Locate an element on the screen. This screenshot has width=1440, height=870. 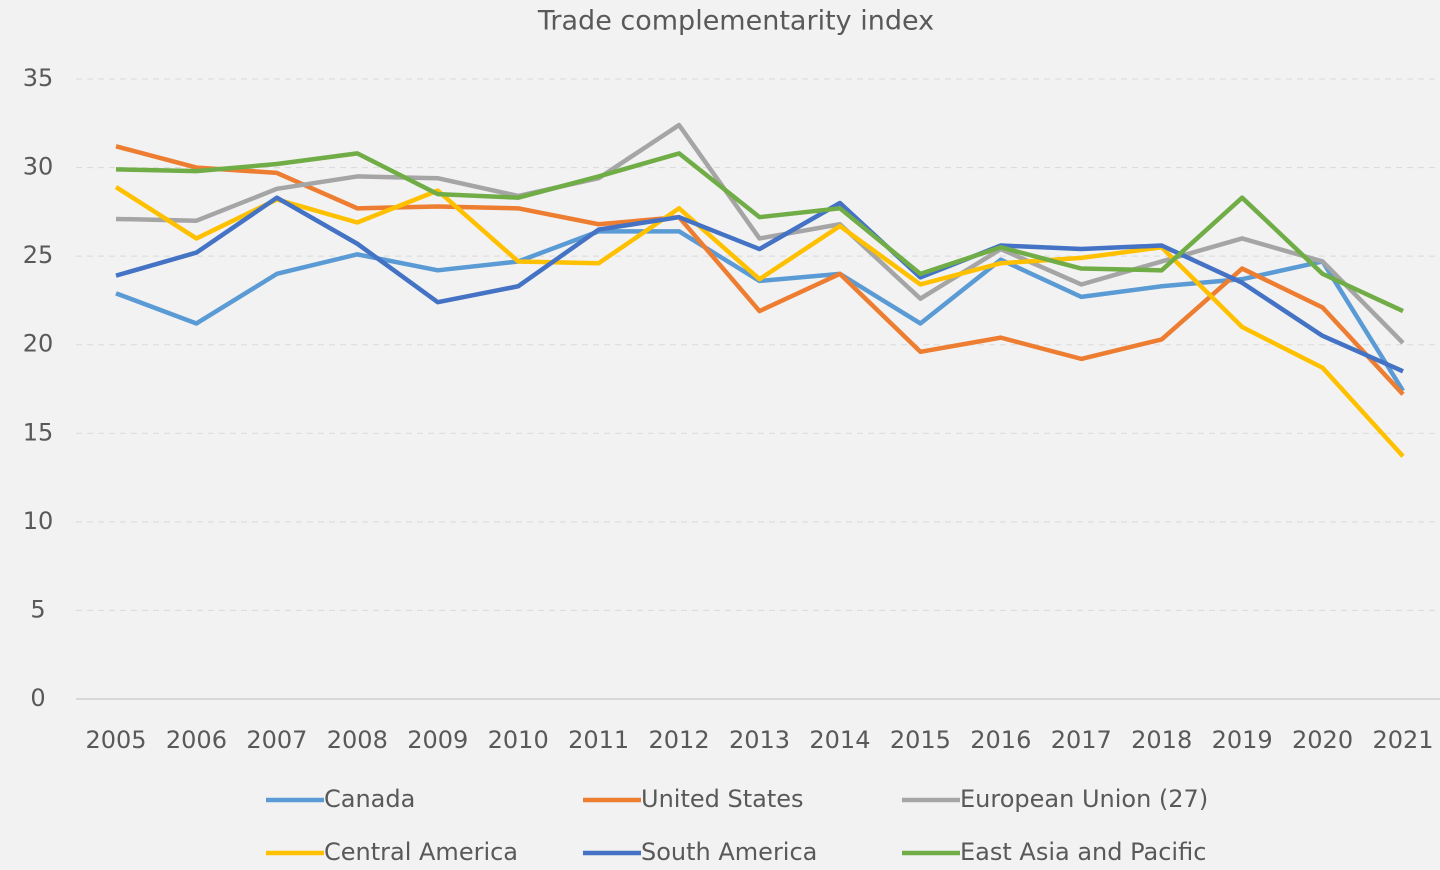
y-tick-label: 10 is located at coordinates (38, 521).